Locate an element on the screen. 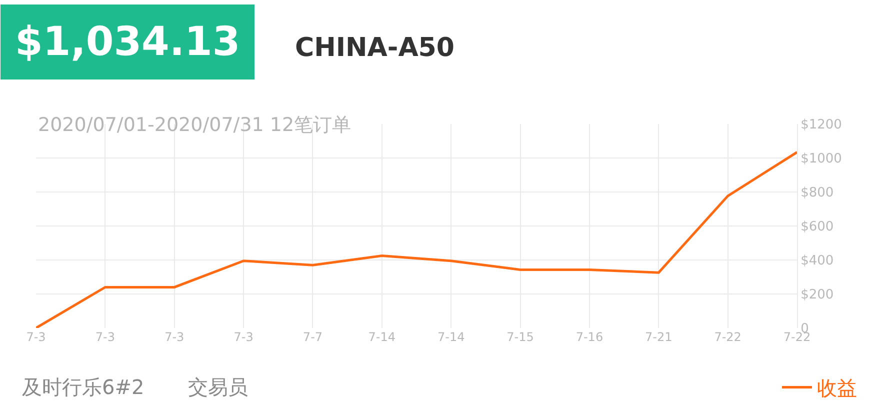  x-tick-label: 7-16 is located at coordinates (590, 337).